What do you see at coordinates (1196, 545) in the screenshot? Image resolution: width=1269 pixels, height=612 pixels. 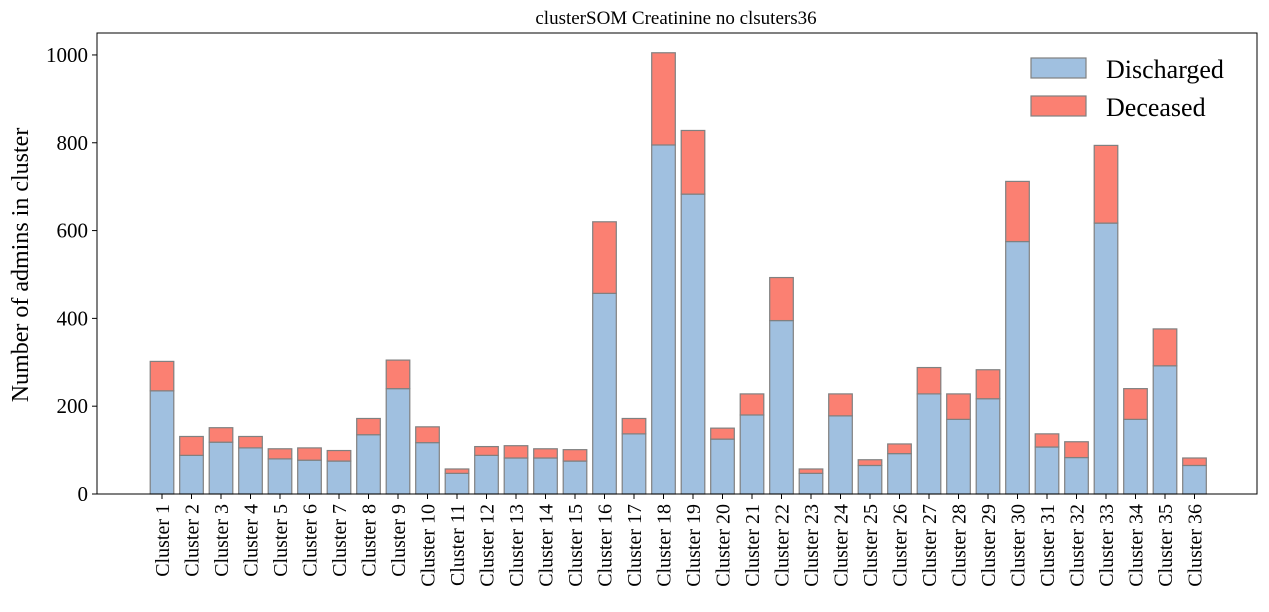 I see `x-tick-label: Cluster 36` at bounding box center [1196, 545].